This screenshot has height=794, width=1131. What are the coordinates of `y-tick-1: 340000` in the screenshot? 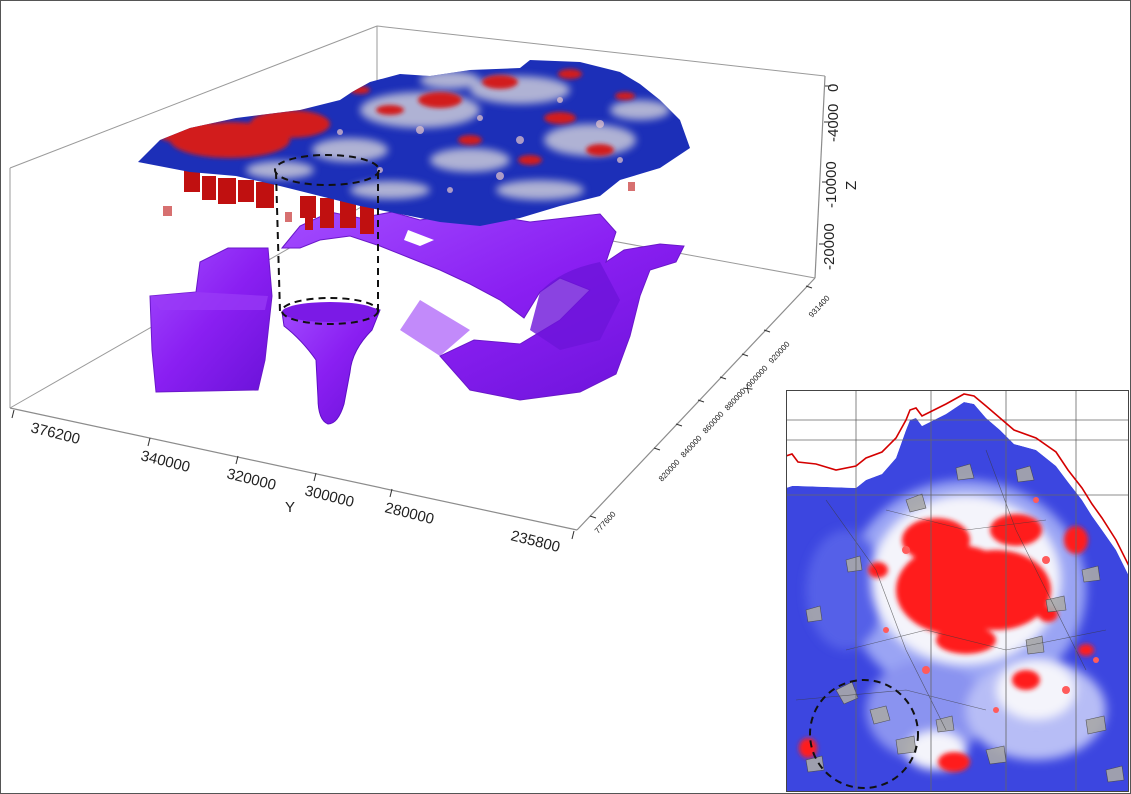 It's located at (165, 461).